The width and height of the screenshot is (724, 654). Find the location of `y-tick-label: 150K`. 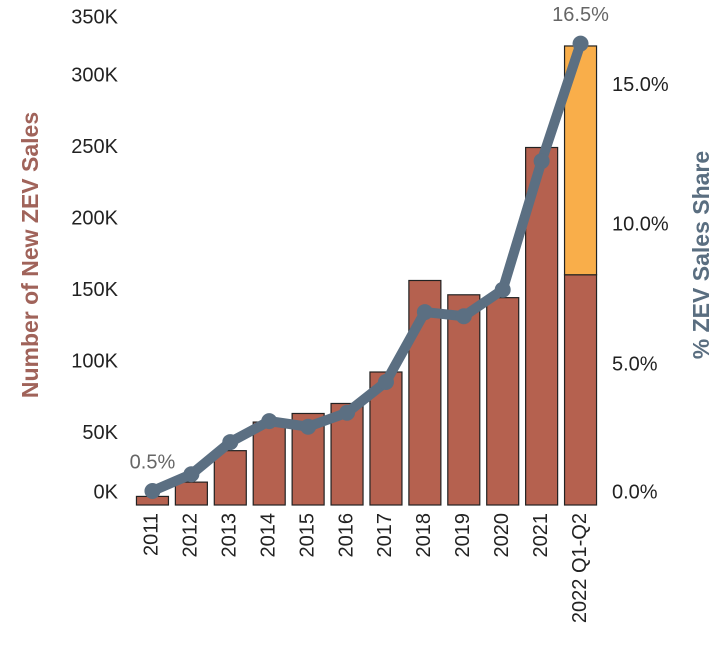

y-tick-label: 150K is located at coordinates (94, 290).